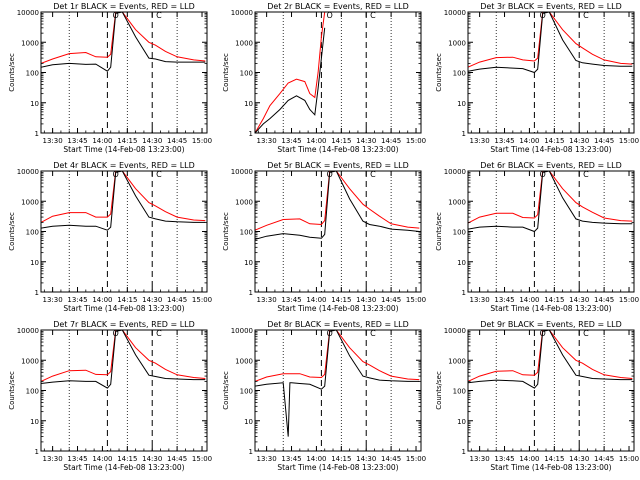  Describe the element at coordinates (124, 324) in the screenshot. I see `chart-title: Det 7r BLACK = Events, RED = LLD` at that location.